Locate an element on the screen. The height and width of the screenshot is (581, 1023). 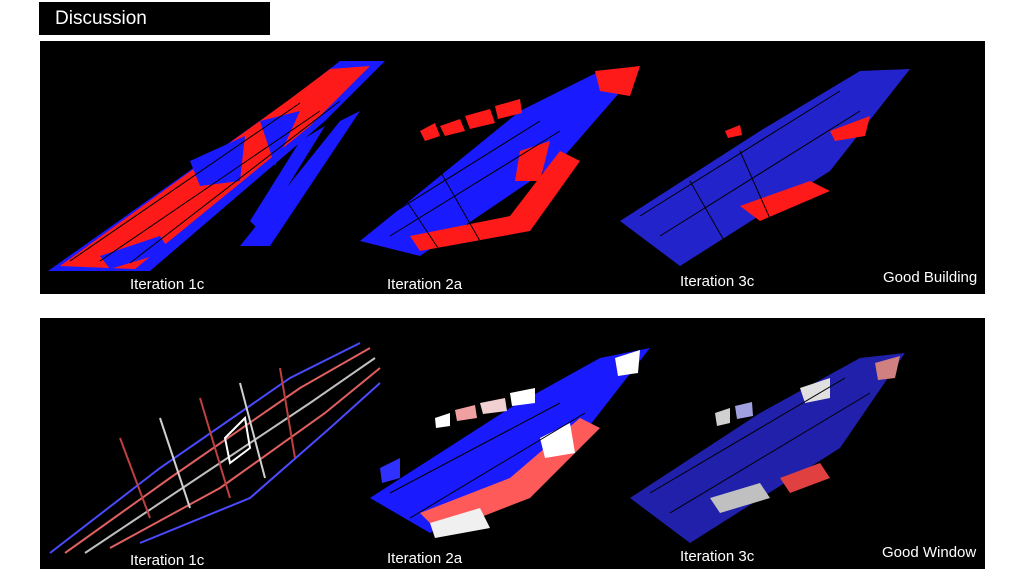
label-iteration-1c: Iteration 1c is located at coordinates (167, 284).